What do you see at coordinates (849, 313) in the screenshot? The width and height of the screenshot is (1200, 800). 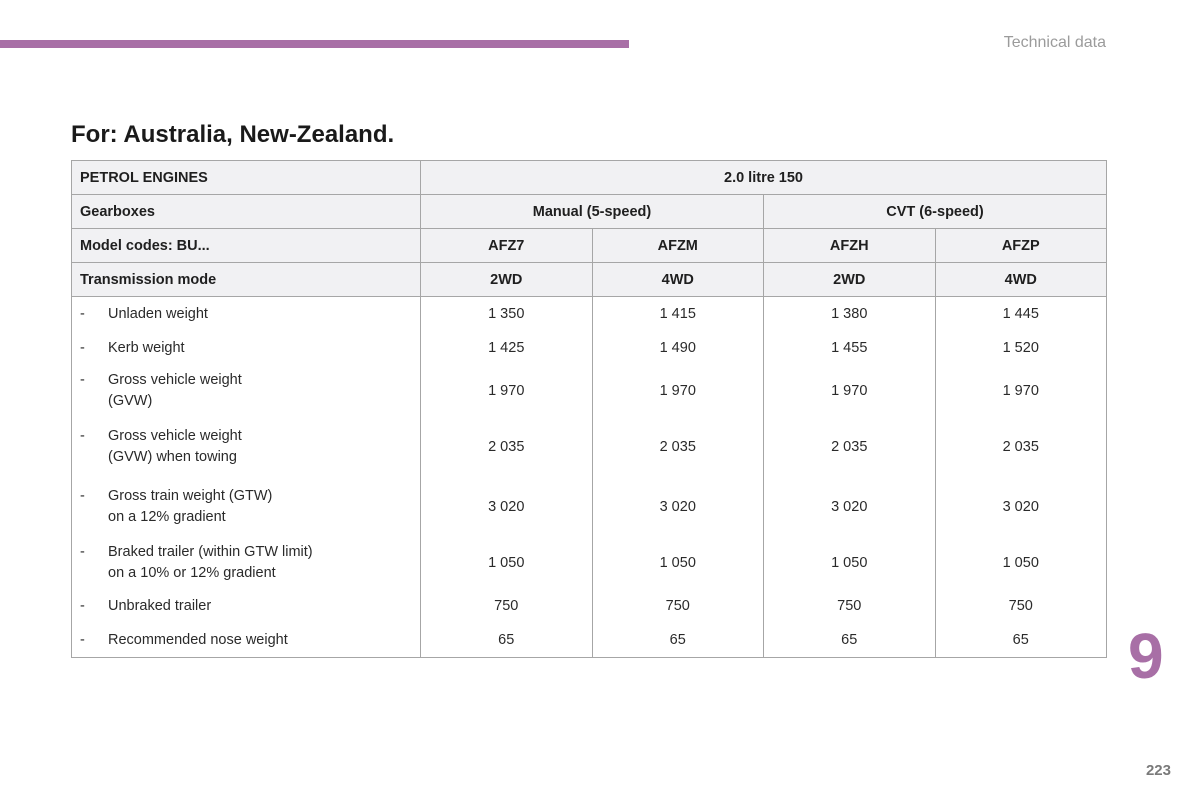 I see `table-cell: 1 380` at bounding box center [849, 313].